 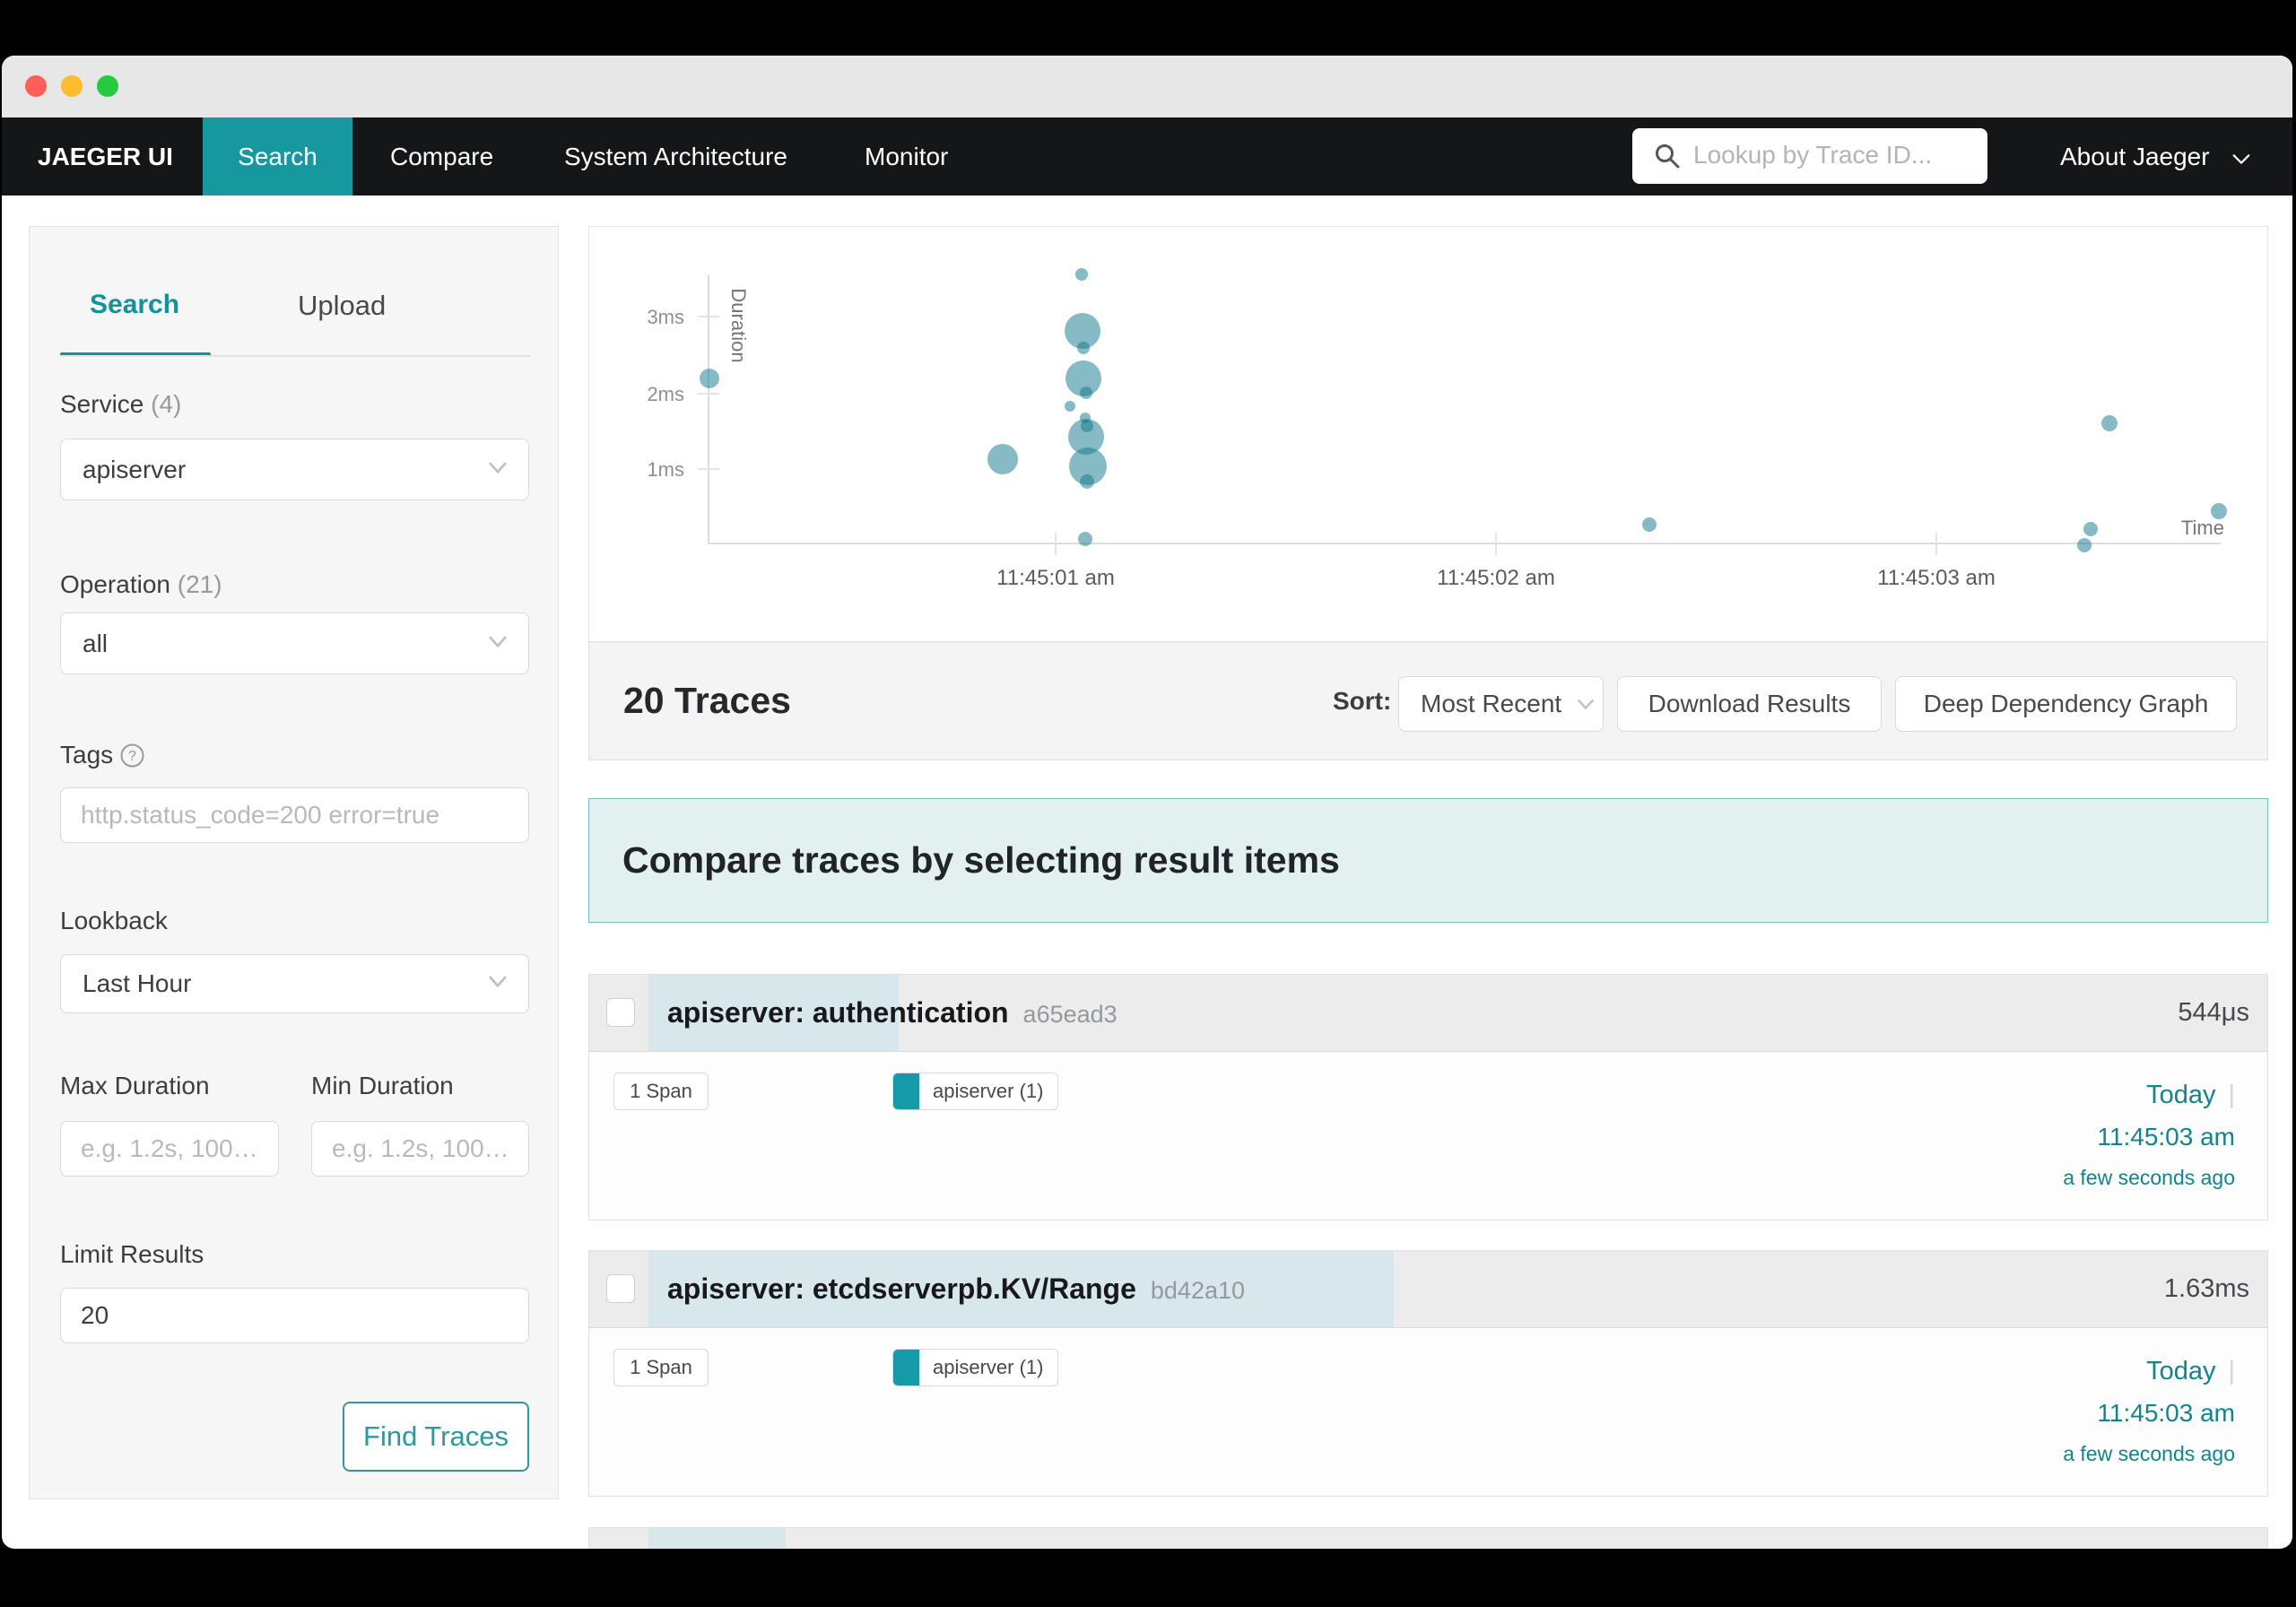 I want to click on svg-text: 11:45:01 am, so click(x=1055, y=578).